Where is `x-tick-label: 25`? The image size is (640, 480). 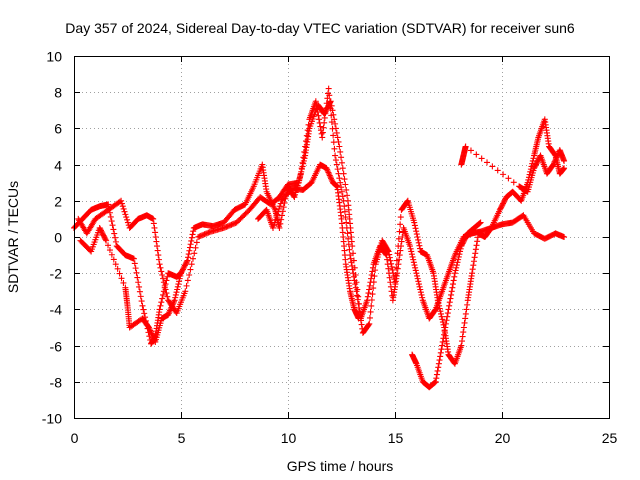 x-tick-label: 25 is located at coordinates (610, 438).